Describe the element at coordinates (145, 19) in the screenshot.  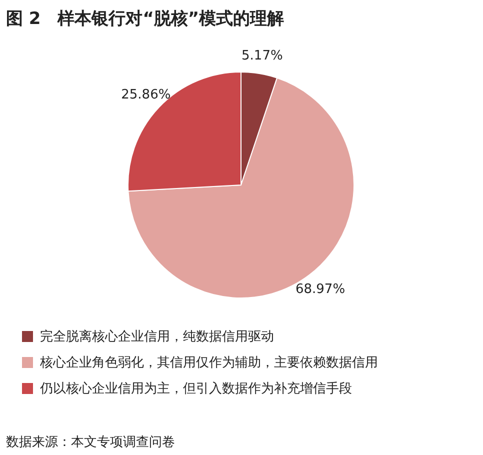
I see `chart-title: 图 2 样本银行对“脱核”模式的理解` at that location.